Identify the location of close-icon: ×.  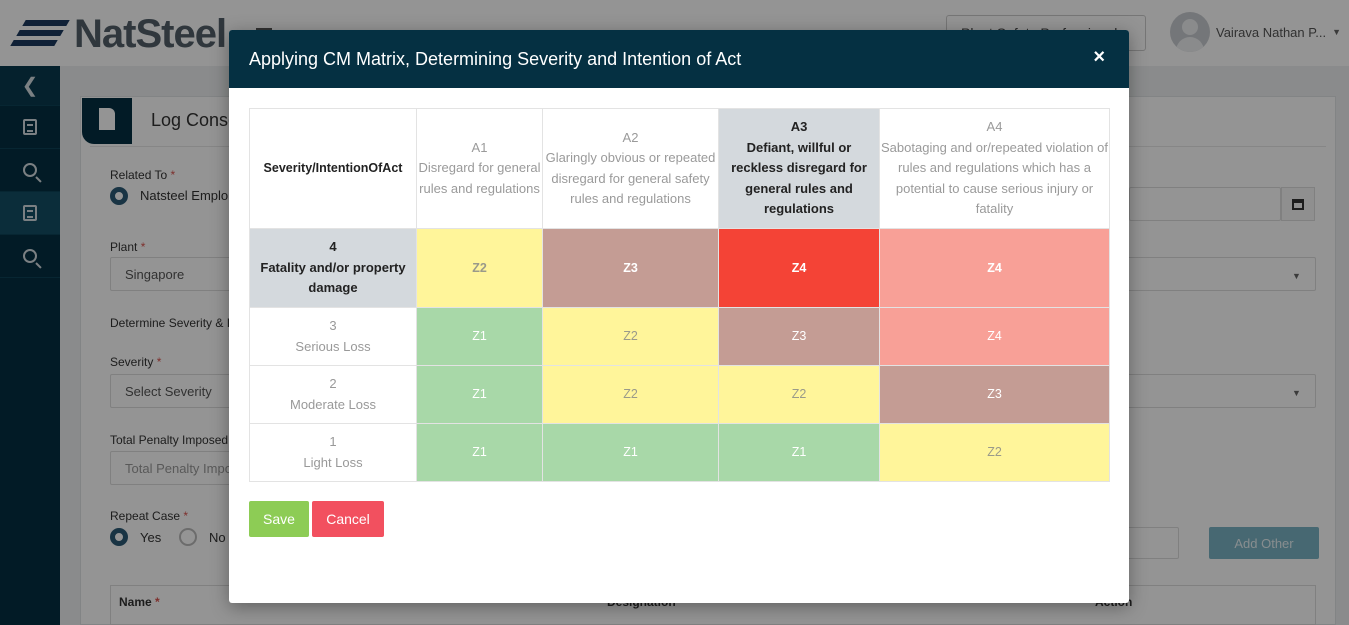
(1099, 57).